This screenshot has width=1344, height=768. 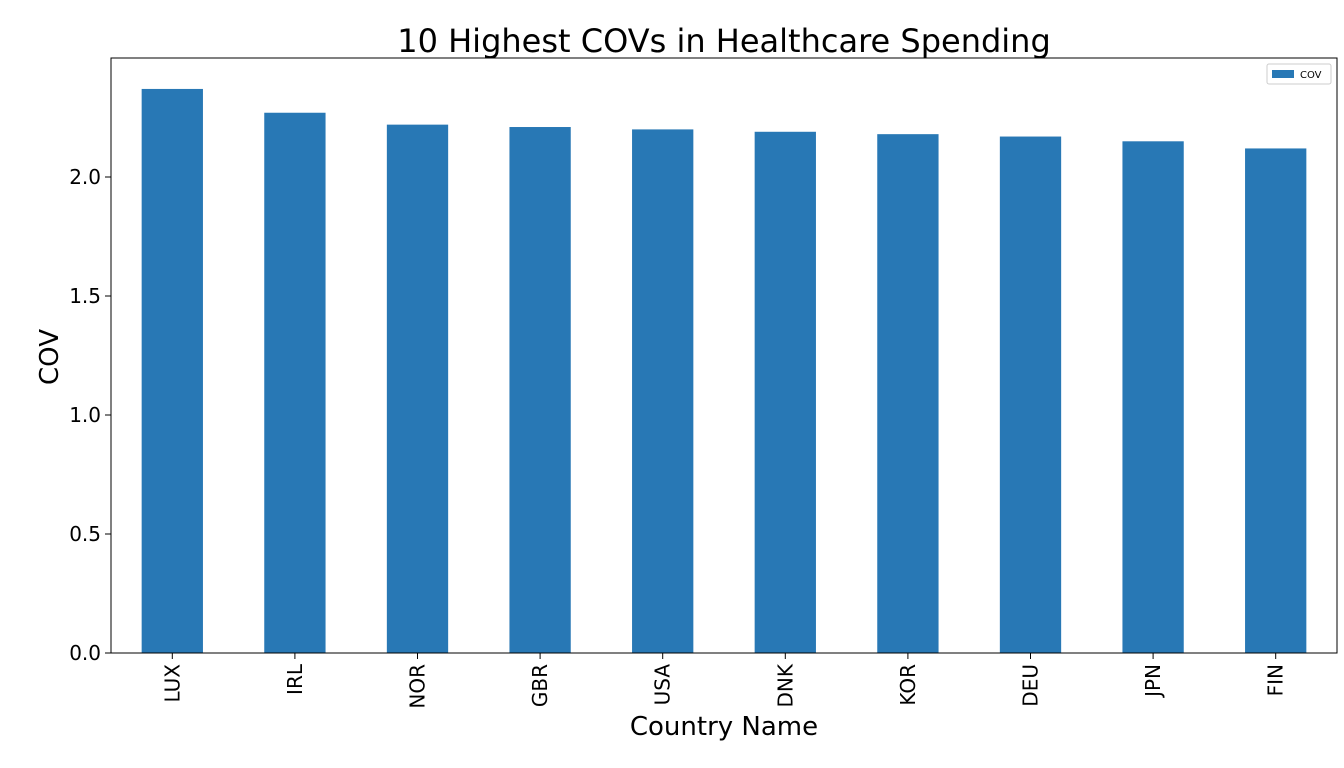 I want to click on bar-deu, so click(x=1030, y=395).